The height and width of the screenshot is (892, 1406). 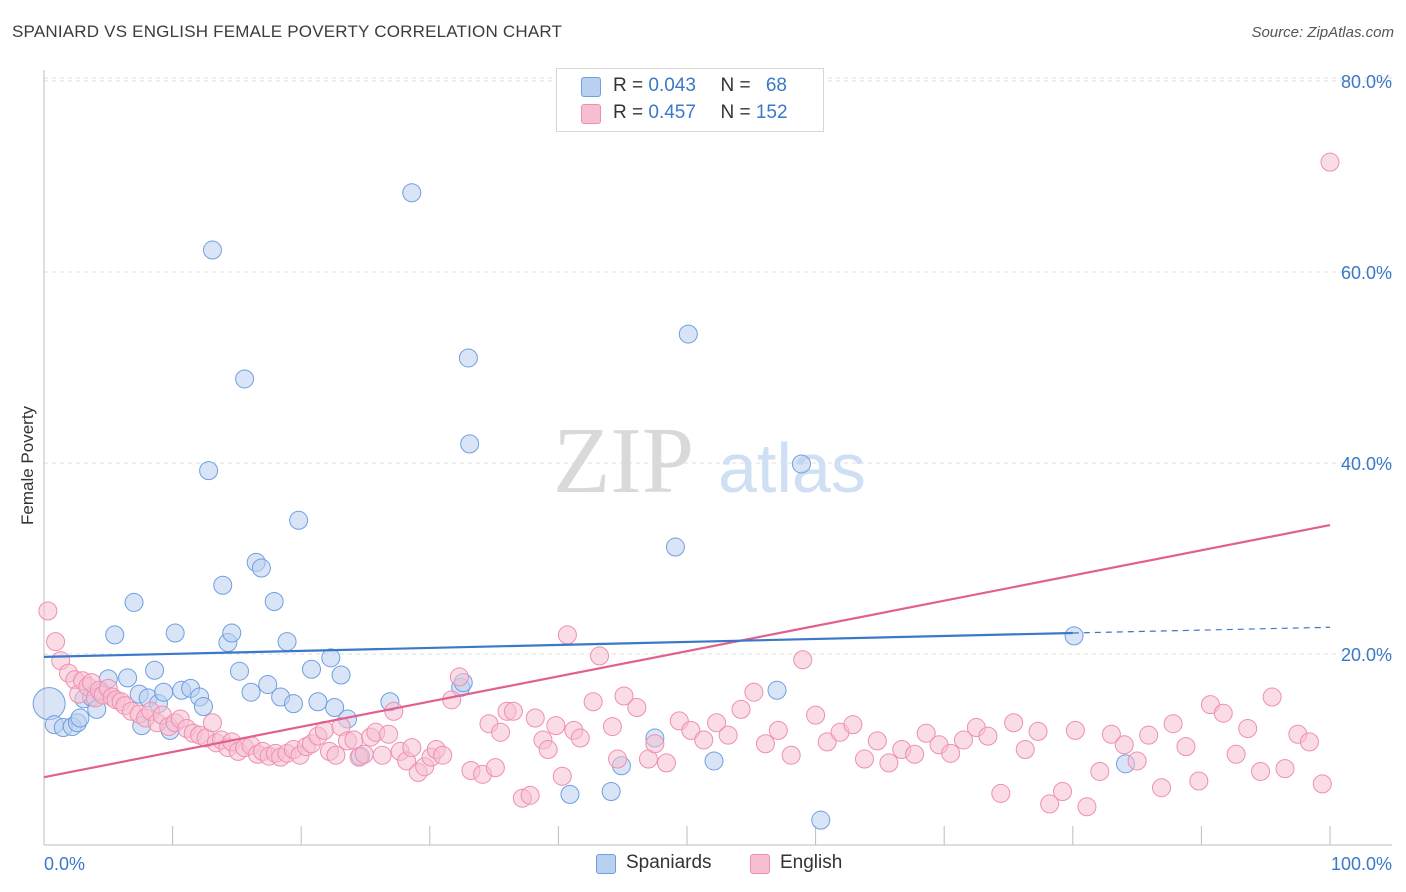 I want to click on y-tick-label: 40.0%, so click(x=1366, y=464).